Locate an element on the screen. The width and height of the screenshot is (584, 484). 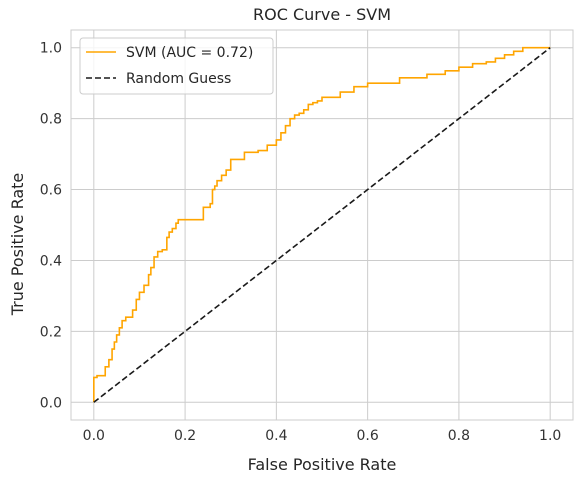
x-tick-label: 0.6 is located at coordinates (368, 436).